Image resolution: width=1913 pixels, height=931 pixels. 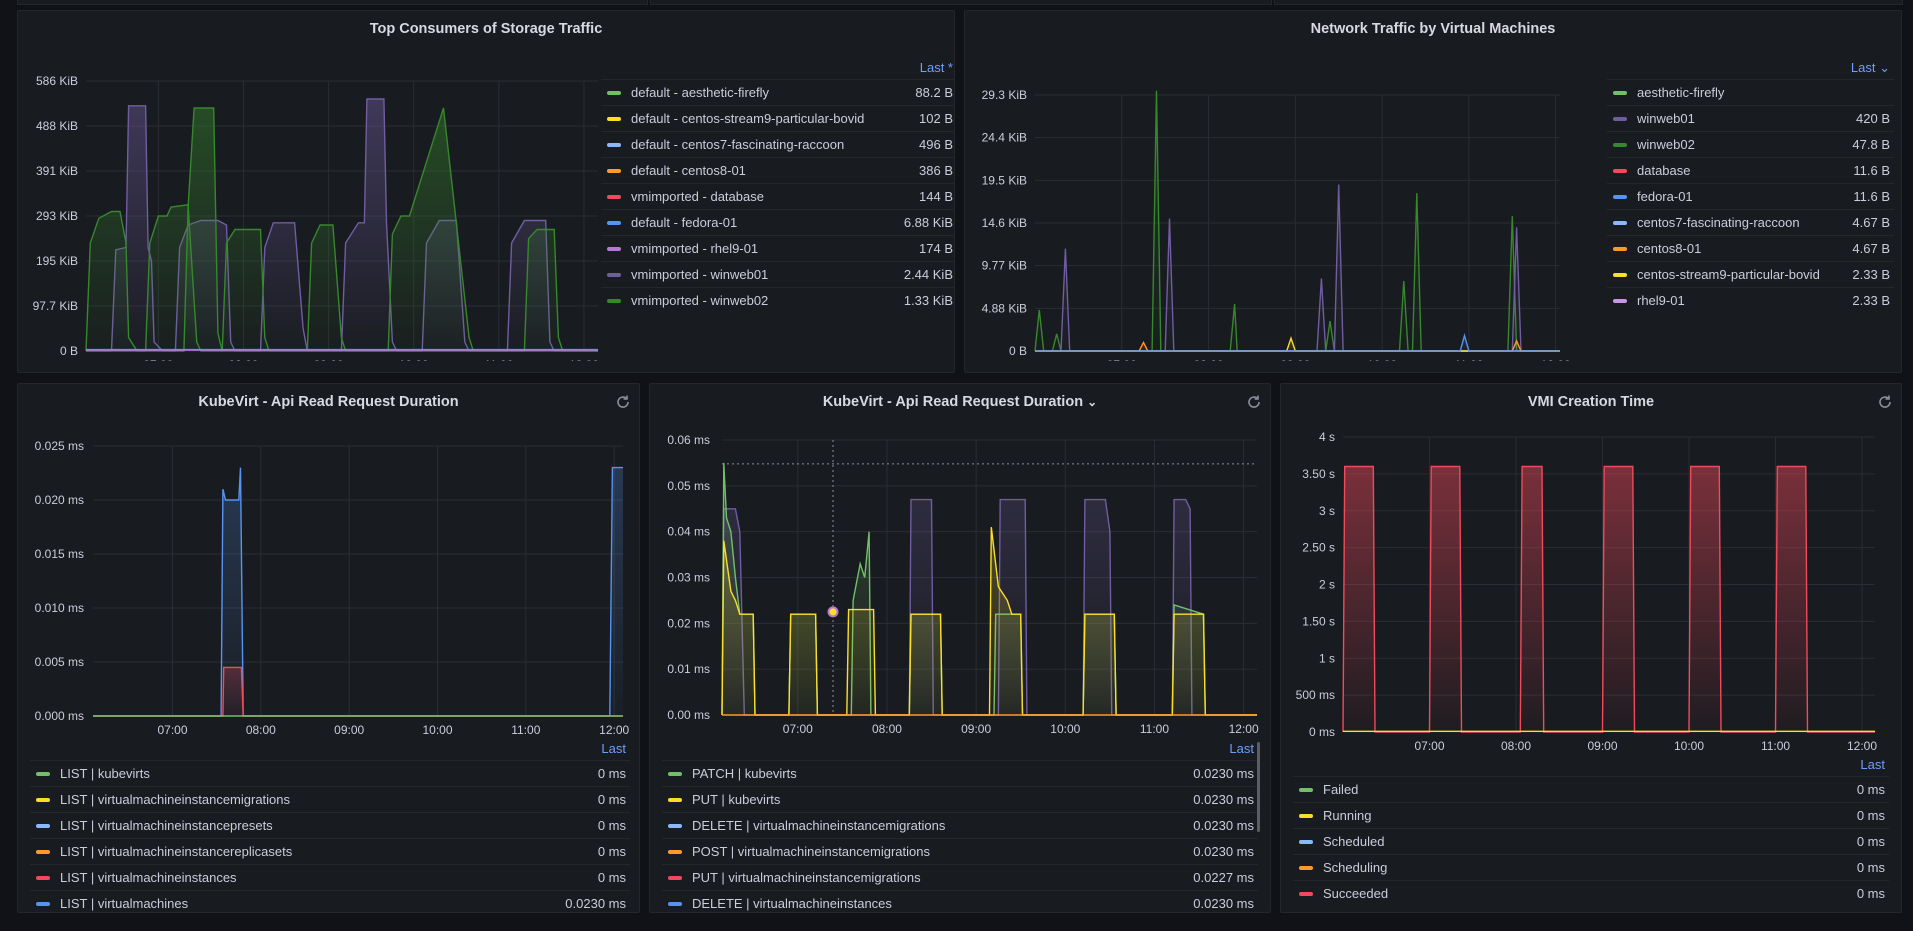 What do you see at coordinates (936, 67) in the screenshot?
I see `legend-sort-header: Last *` at bounding box center [936, 67].